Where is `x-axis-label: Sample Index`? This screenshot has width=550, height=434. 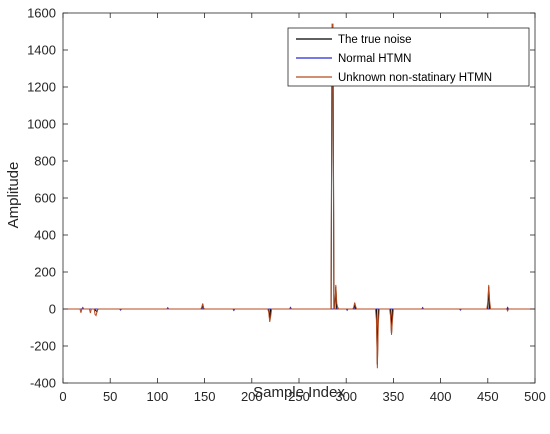
x-axis-label: Sample Index is located at coordinates (299, 392).